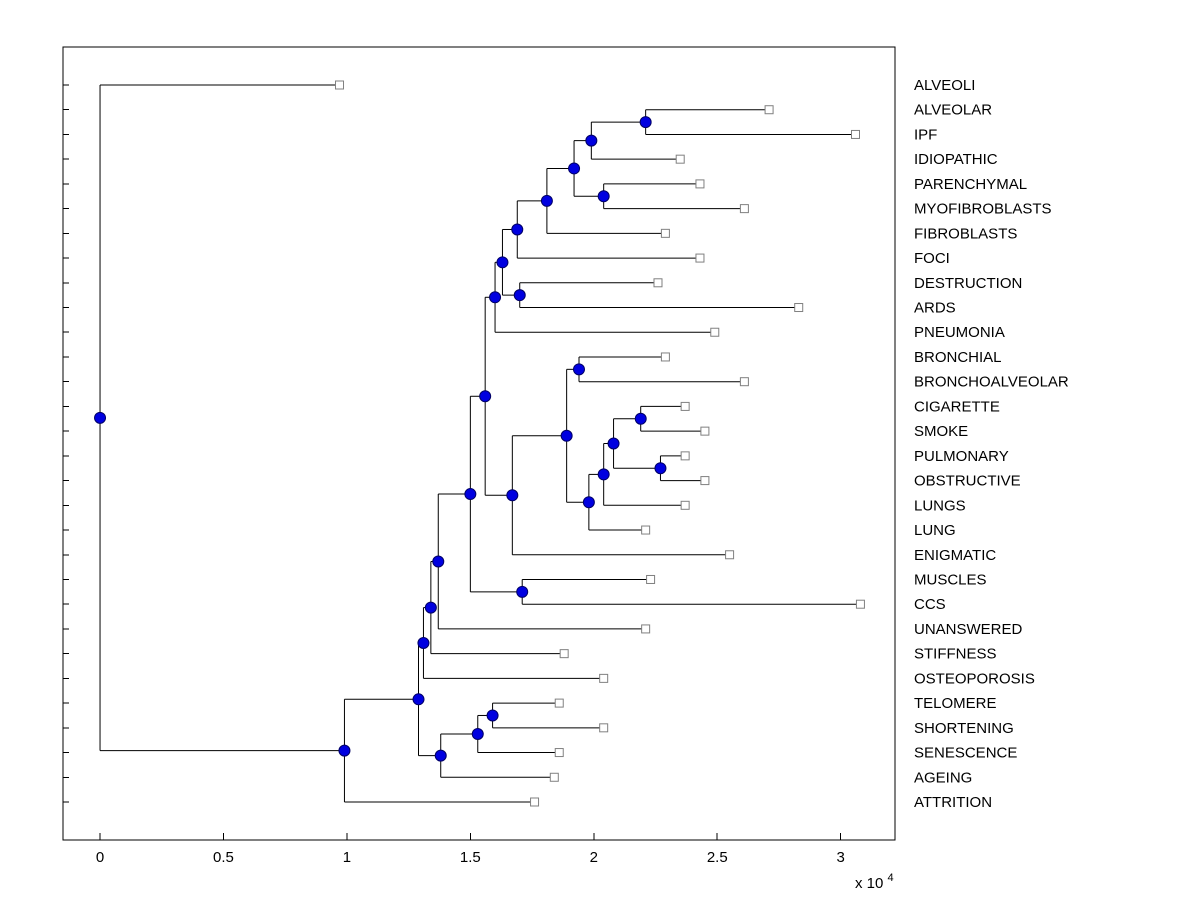 Image resolution: width=1200 pixels, height=900 pixels. Describe the element at coordinates (347, 857) in the screenshot. I see `x-tick-label: 1` at that location.